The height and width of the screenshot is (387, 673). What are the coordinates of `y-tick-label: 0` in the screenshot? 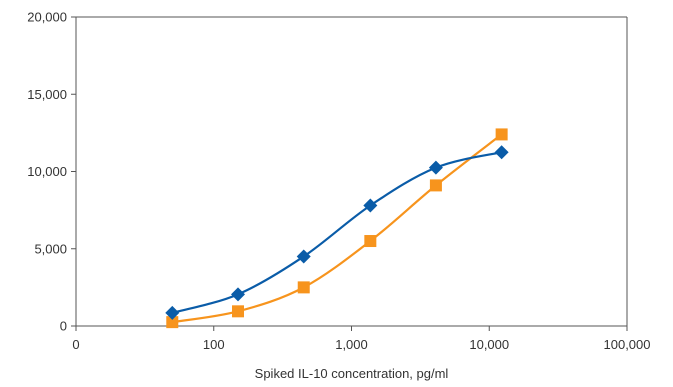 It's located at (63, 326).